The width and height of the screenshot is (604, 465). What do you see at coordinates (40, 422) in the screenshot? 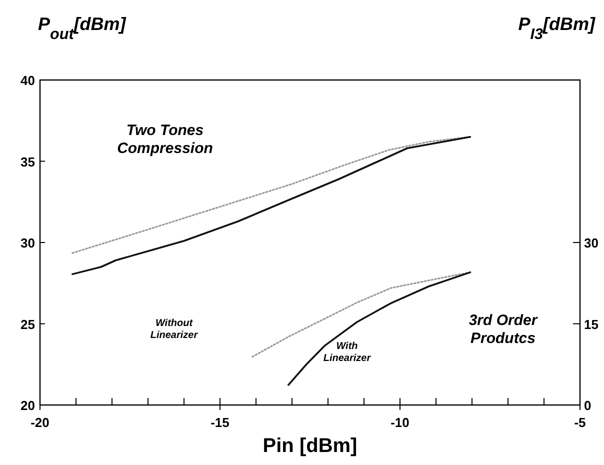
I see `x-tick-label: -20` at bounding box center [40, 422].